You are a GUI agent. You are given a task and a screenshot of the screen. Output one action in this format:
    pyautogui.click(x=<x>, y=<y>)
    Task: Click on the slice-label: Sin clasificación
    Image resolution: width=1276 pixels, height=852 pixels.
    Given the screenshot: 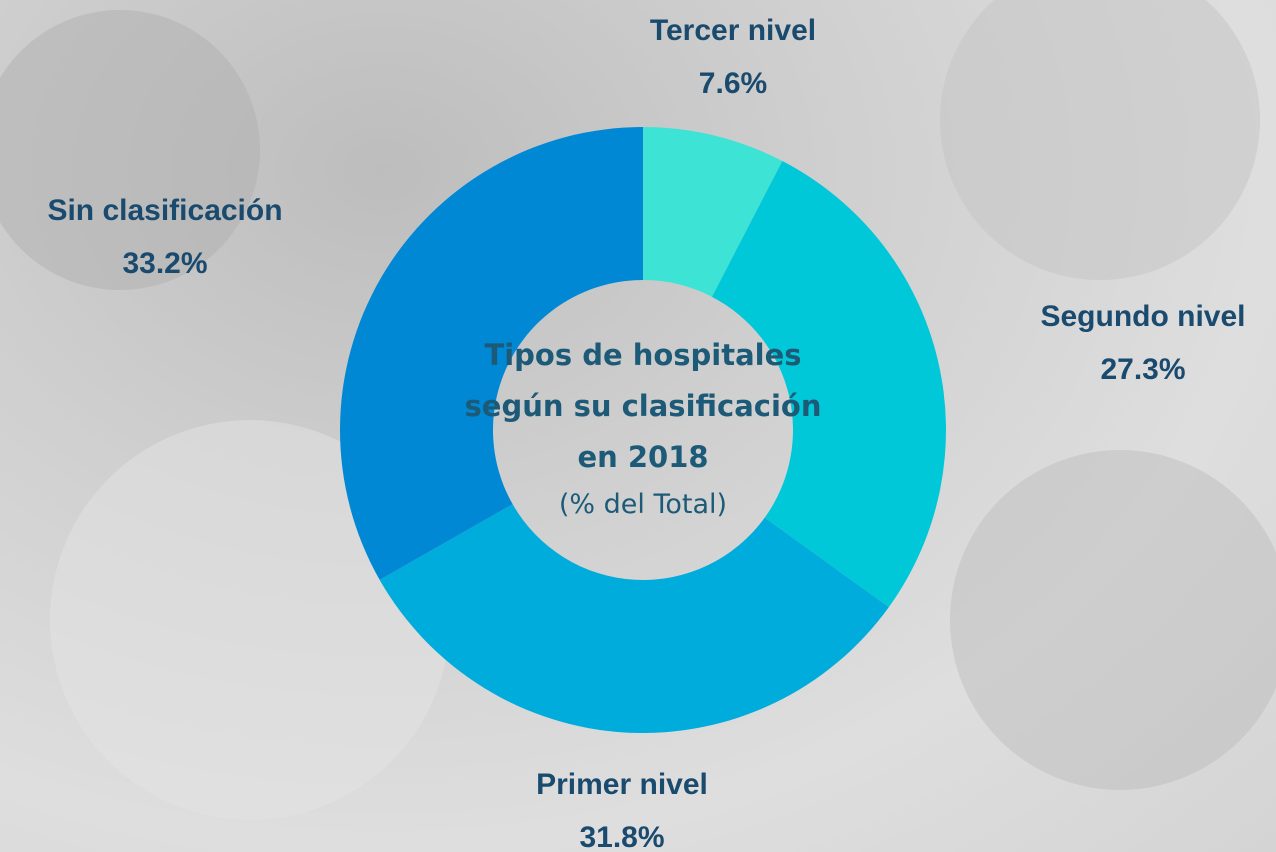 What is the action you would take?
    pyautogui.click(x=164, y=210)
    